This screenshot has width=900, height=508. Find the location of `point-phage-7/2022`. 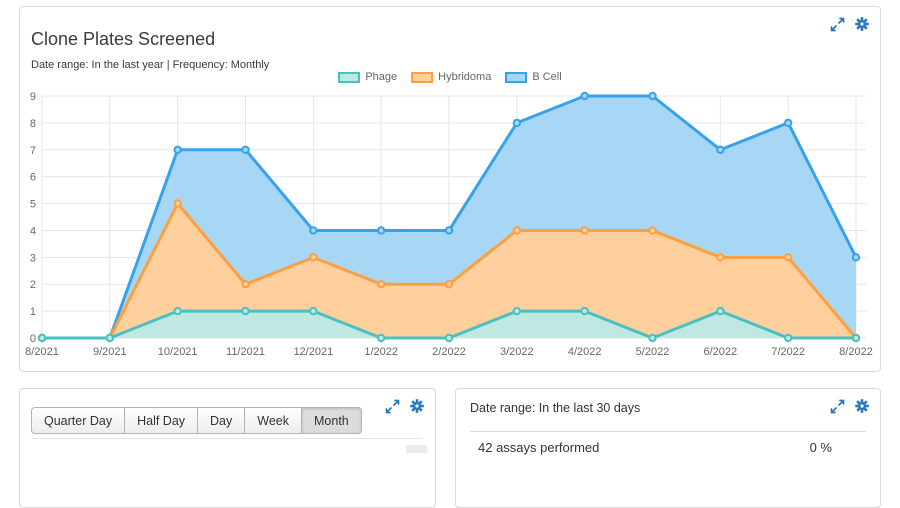

point-phage-7/2022 is located at coordinates (788, 338).